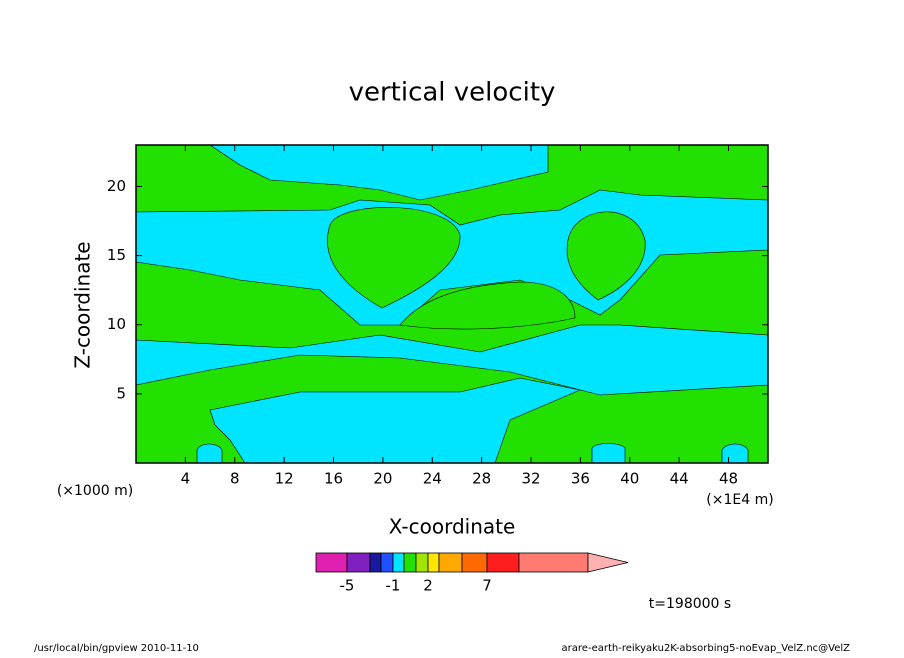 The height and width of the screenshot is (658, 904). Describe the element at coordinates (116, 324) in the screenshot. I see `y-tick-label: 10` at that location.